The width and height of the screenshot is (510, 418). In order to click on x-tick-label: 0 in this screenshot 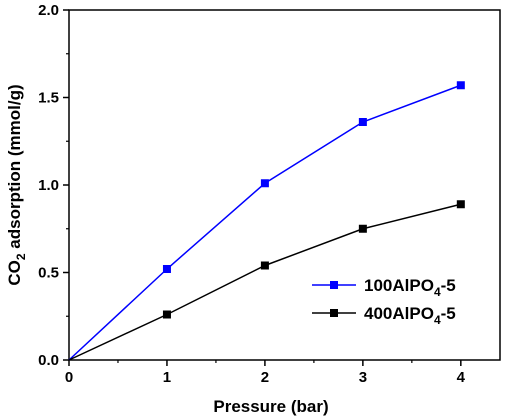, I will do `click(69, 377)`.